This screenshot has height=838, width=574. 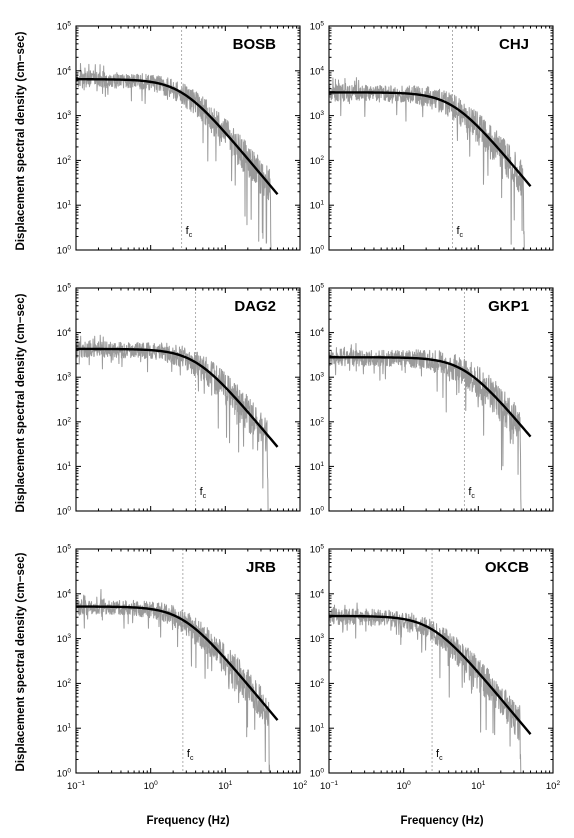 I want to click on observed-spectrum-bosb, so click(x=174, y=156).